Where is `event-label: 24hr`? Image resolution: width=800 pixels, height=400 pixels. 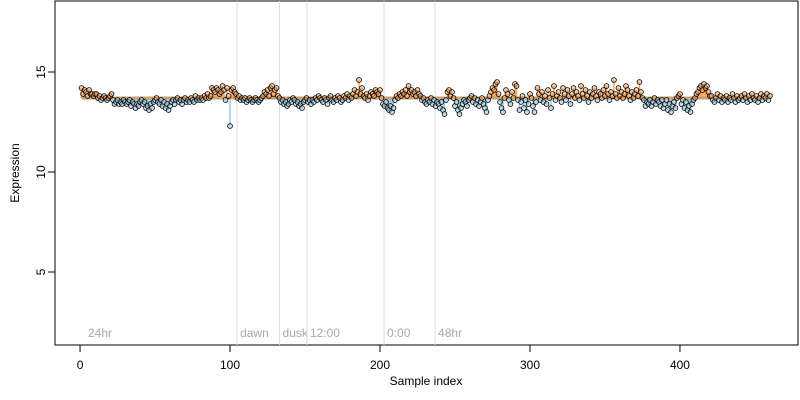 event-label: 24hr is located at coordinates (100, 333).